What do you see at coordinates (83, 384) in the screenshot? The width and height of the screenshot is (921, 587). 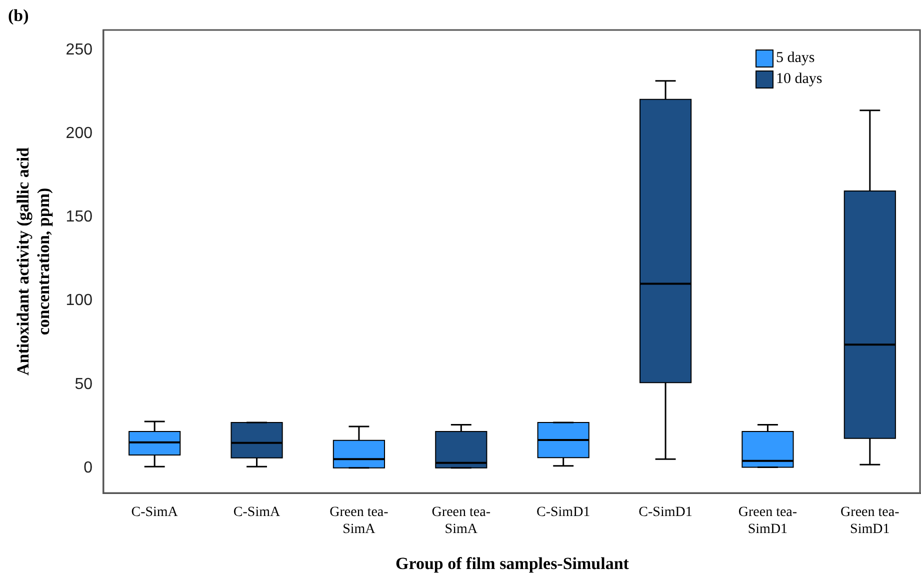 I see `y-tick-label: 50` at bounding box center [83, 384].